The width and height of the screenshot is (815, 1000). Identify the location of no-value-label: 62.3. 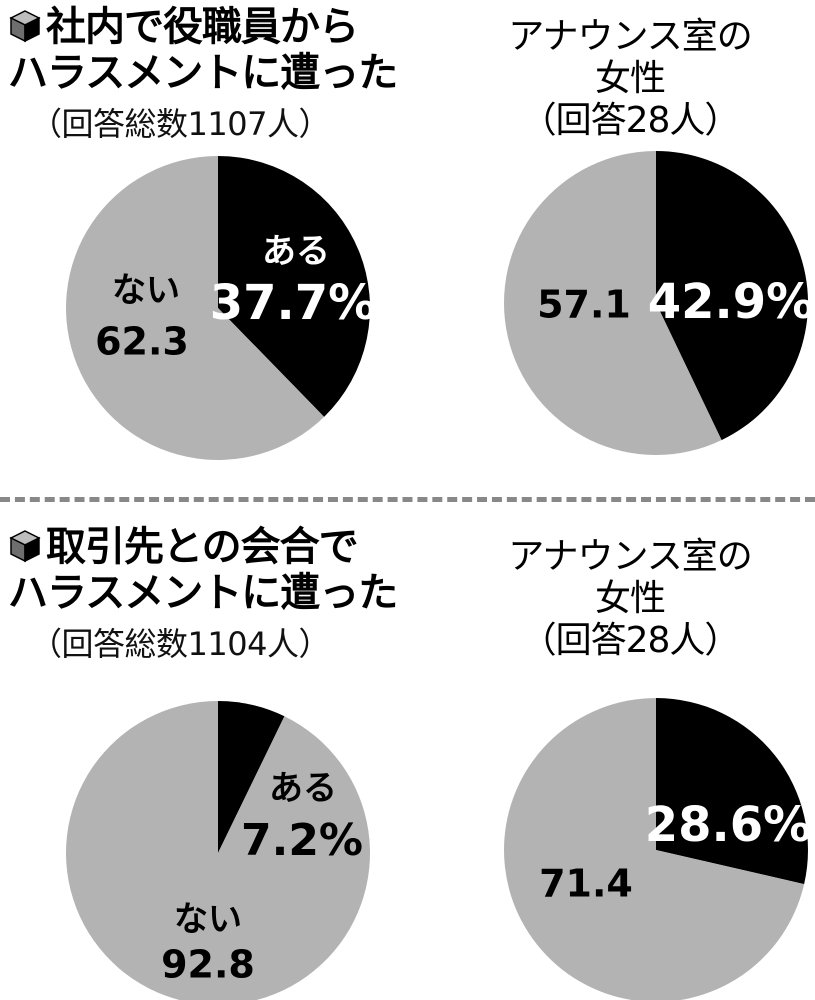
(142, 342).